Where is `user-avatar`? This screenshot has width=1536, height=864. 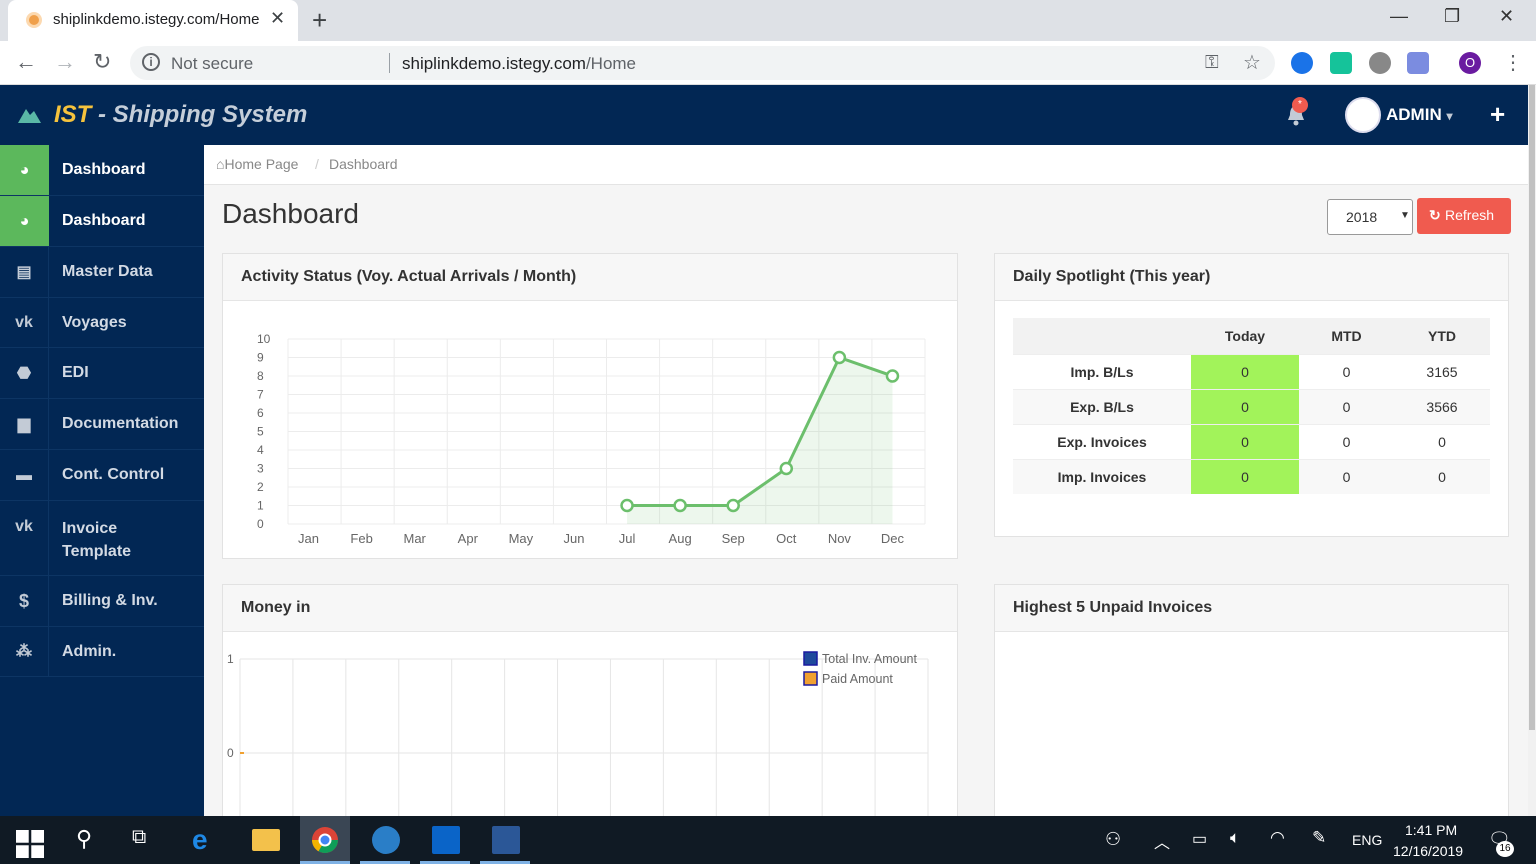 user-avatar is located at coordinates (1363, 115).